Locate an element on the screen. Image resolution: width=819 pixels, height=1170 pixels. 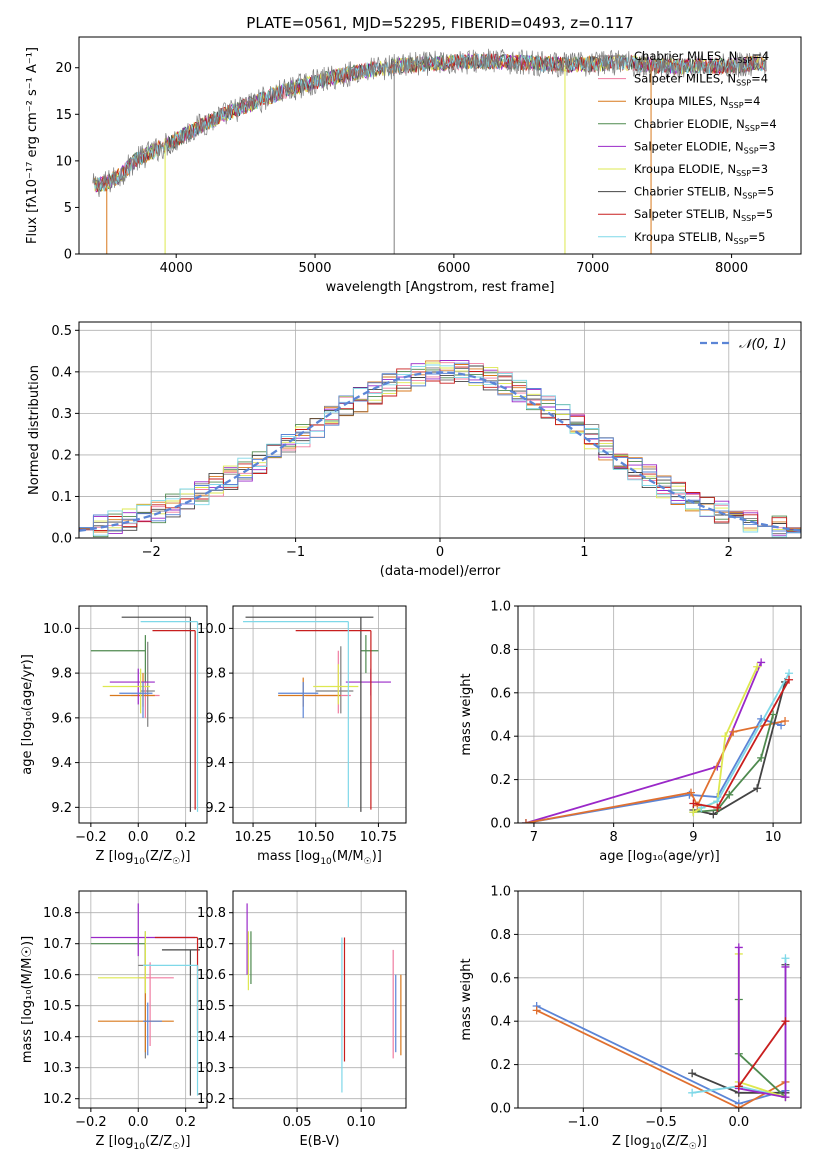
x-tick-label: 0.10 is located at coordinates (361, 1122).